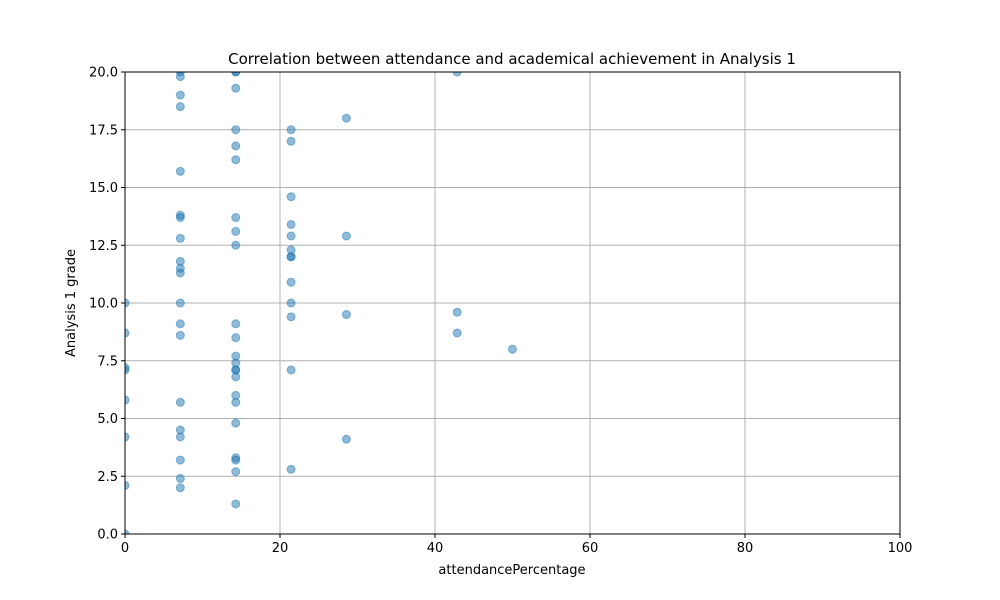 This screenshot has height=600, width=1000. What do you see at coordinates (590, 548) in the screenshot?
I see `x-tick-label: 60` at bounding box center [590, 548].